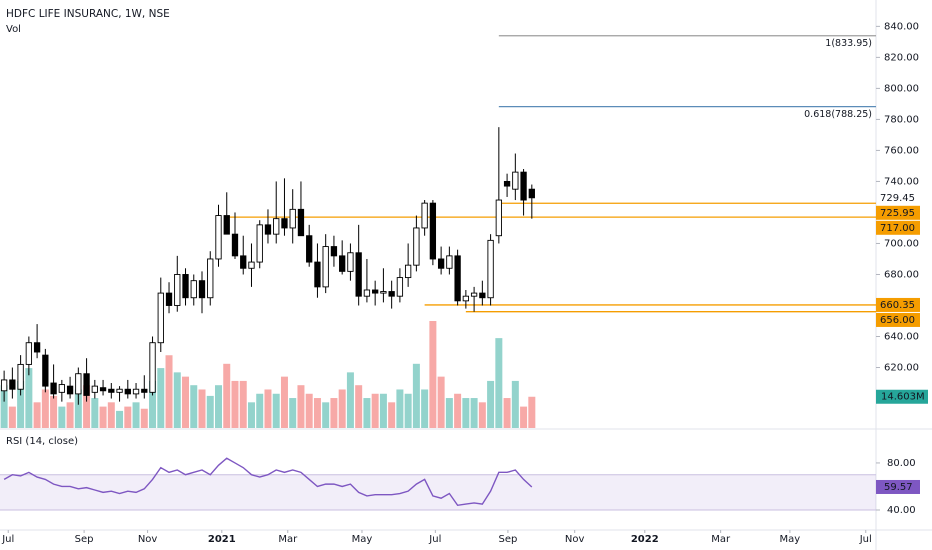 Image resolution: width=932 pixels, height=550 pixels. I want to click on x-tick-label: 2021, so click(222, 539).